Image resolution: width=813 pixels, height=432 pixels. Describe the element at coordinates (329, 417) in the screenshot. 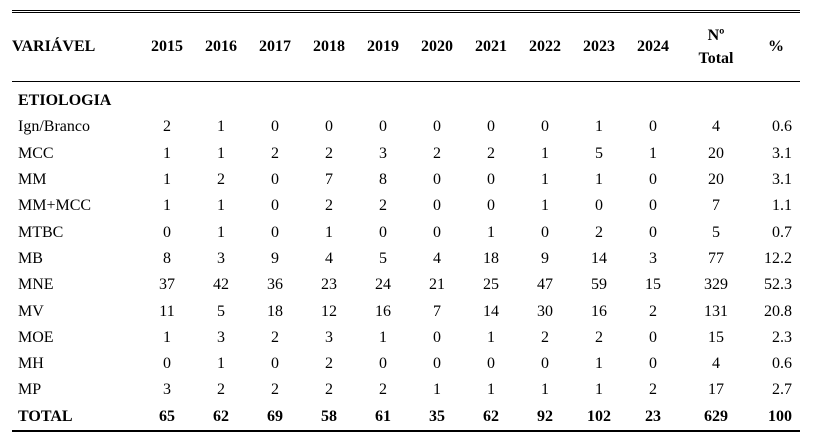

I see `year-value-cell: 58` at that location.